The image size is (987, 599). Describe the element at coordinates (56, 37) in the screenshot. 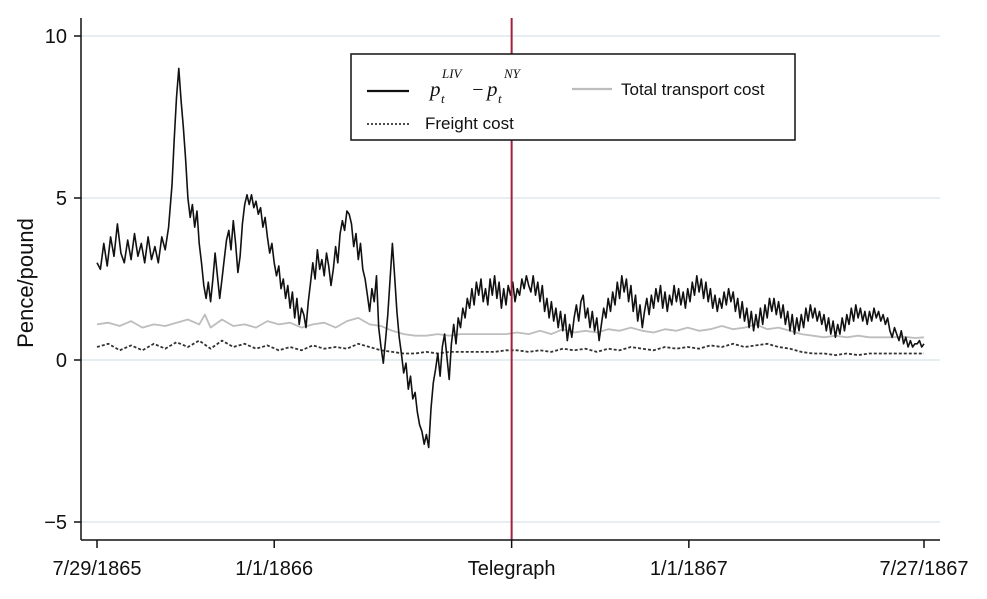

I see `y-tick-label: 10` at that location.